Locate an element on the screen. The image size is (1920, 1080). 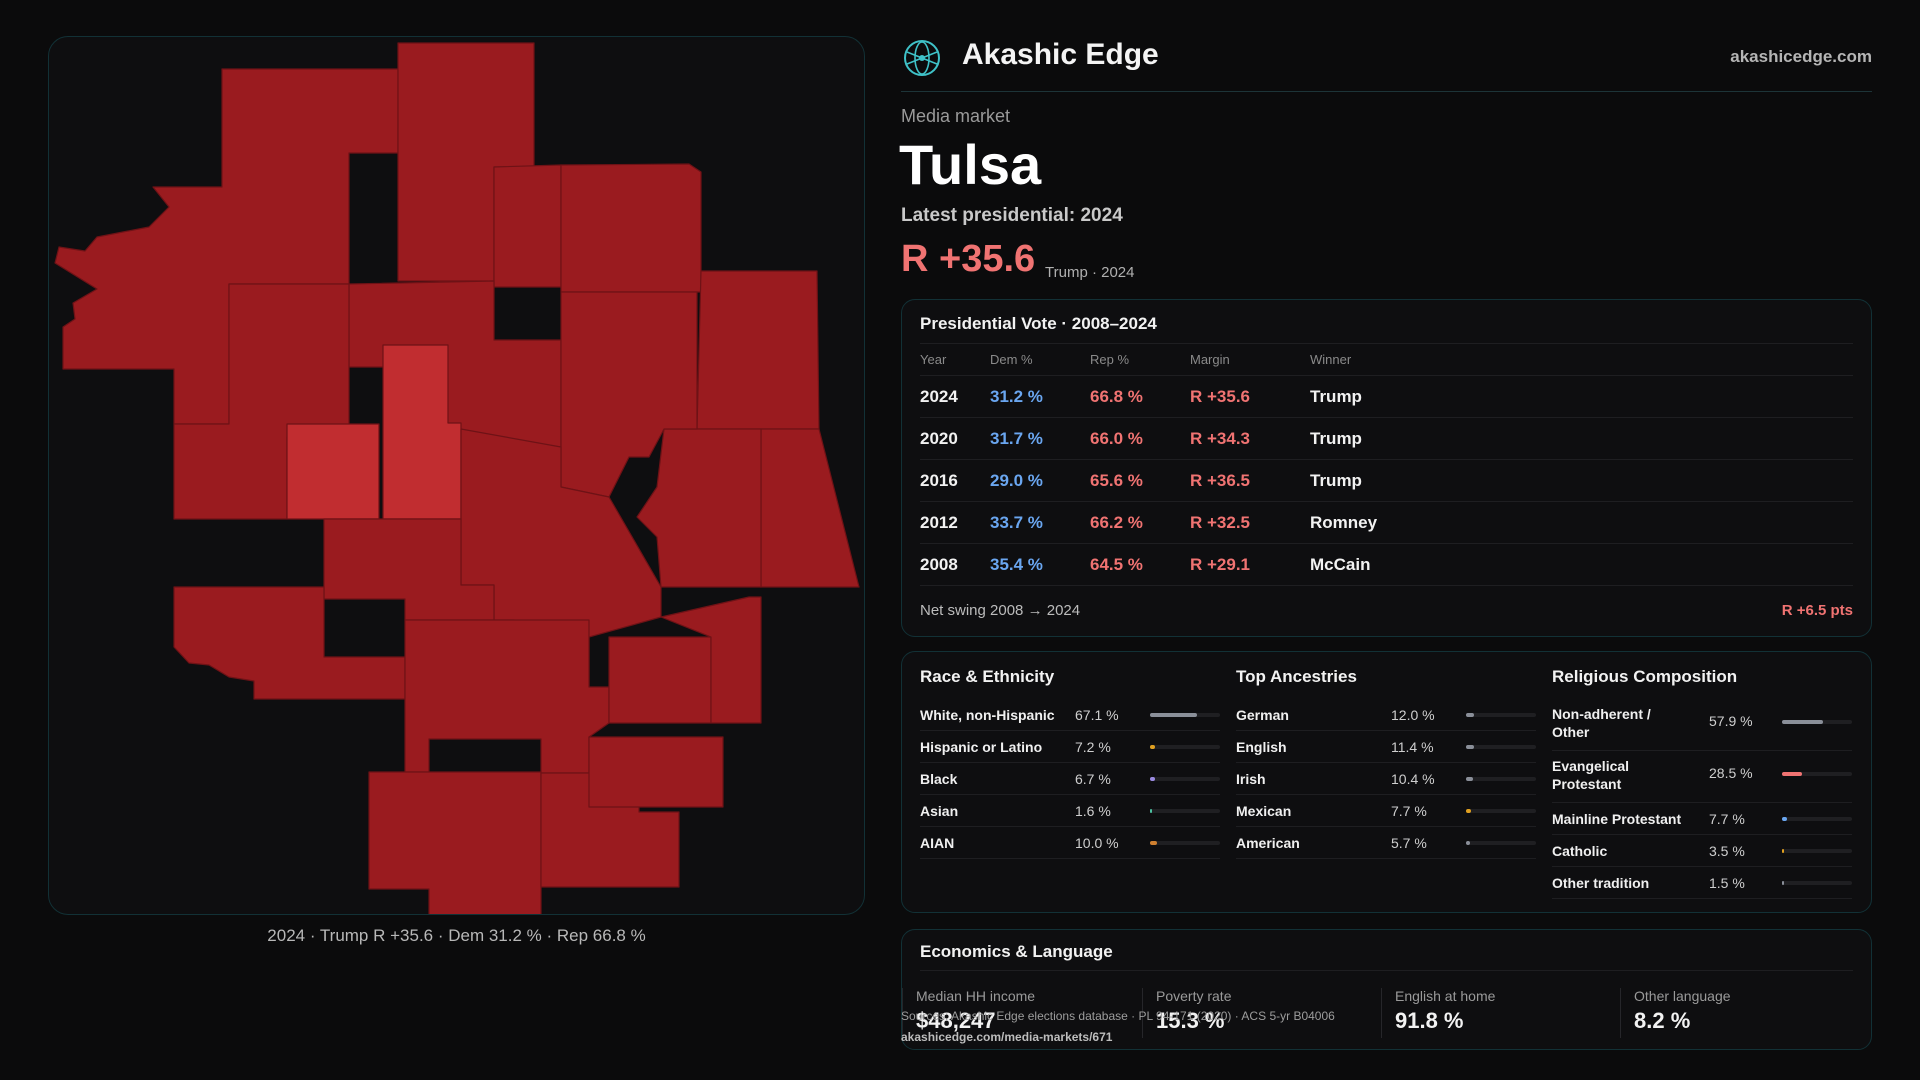
col-header-margin: Margin is located at coordinates (1210, 359).